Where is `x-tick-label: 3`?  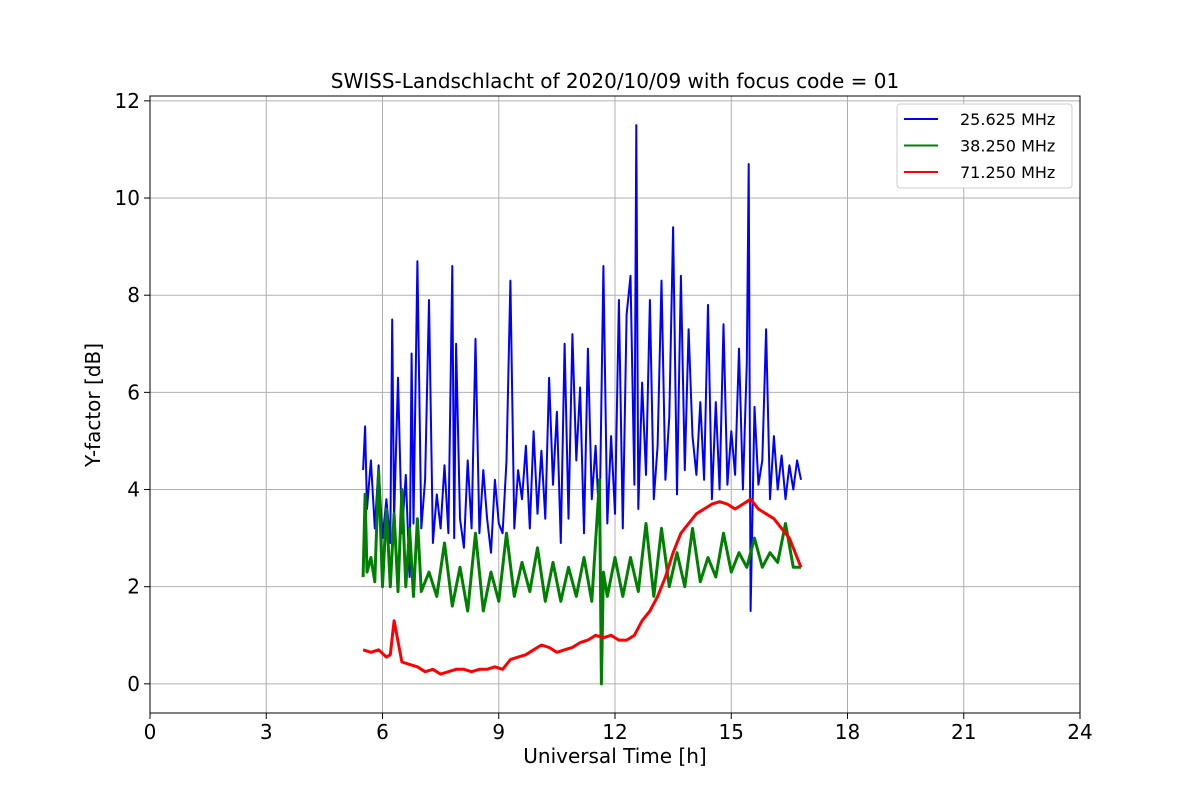
x-tick-label: 3 is located at coordinates (266, 732).